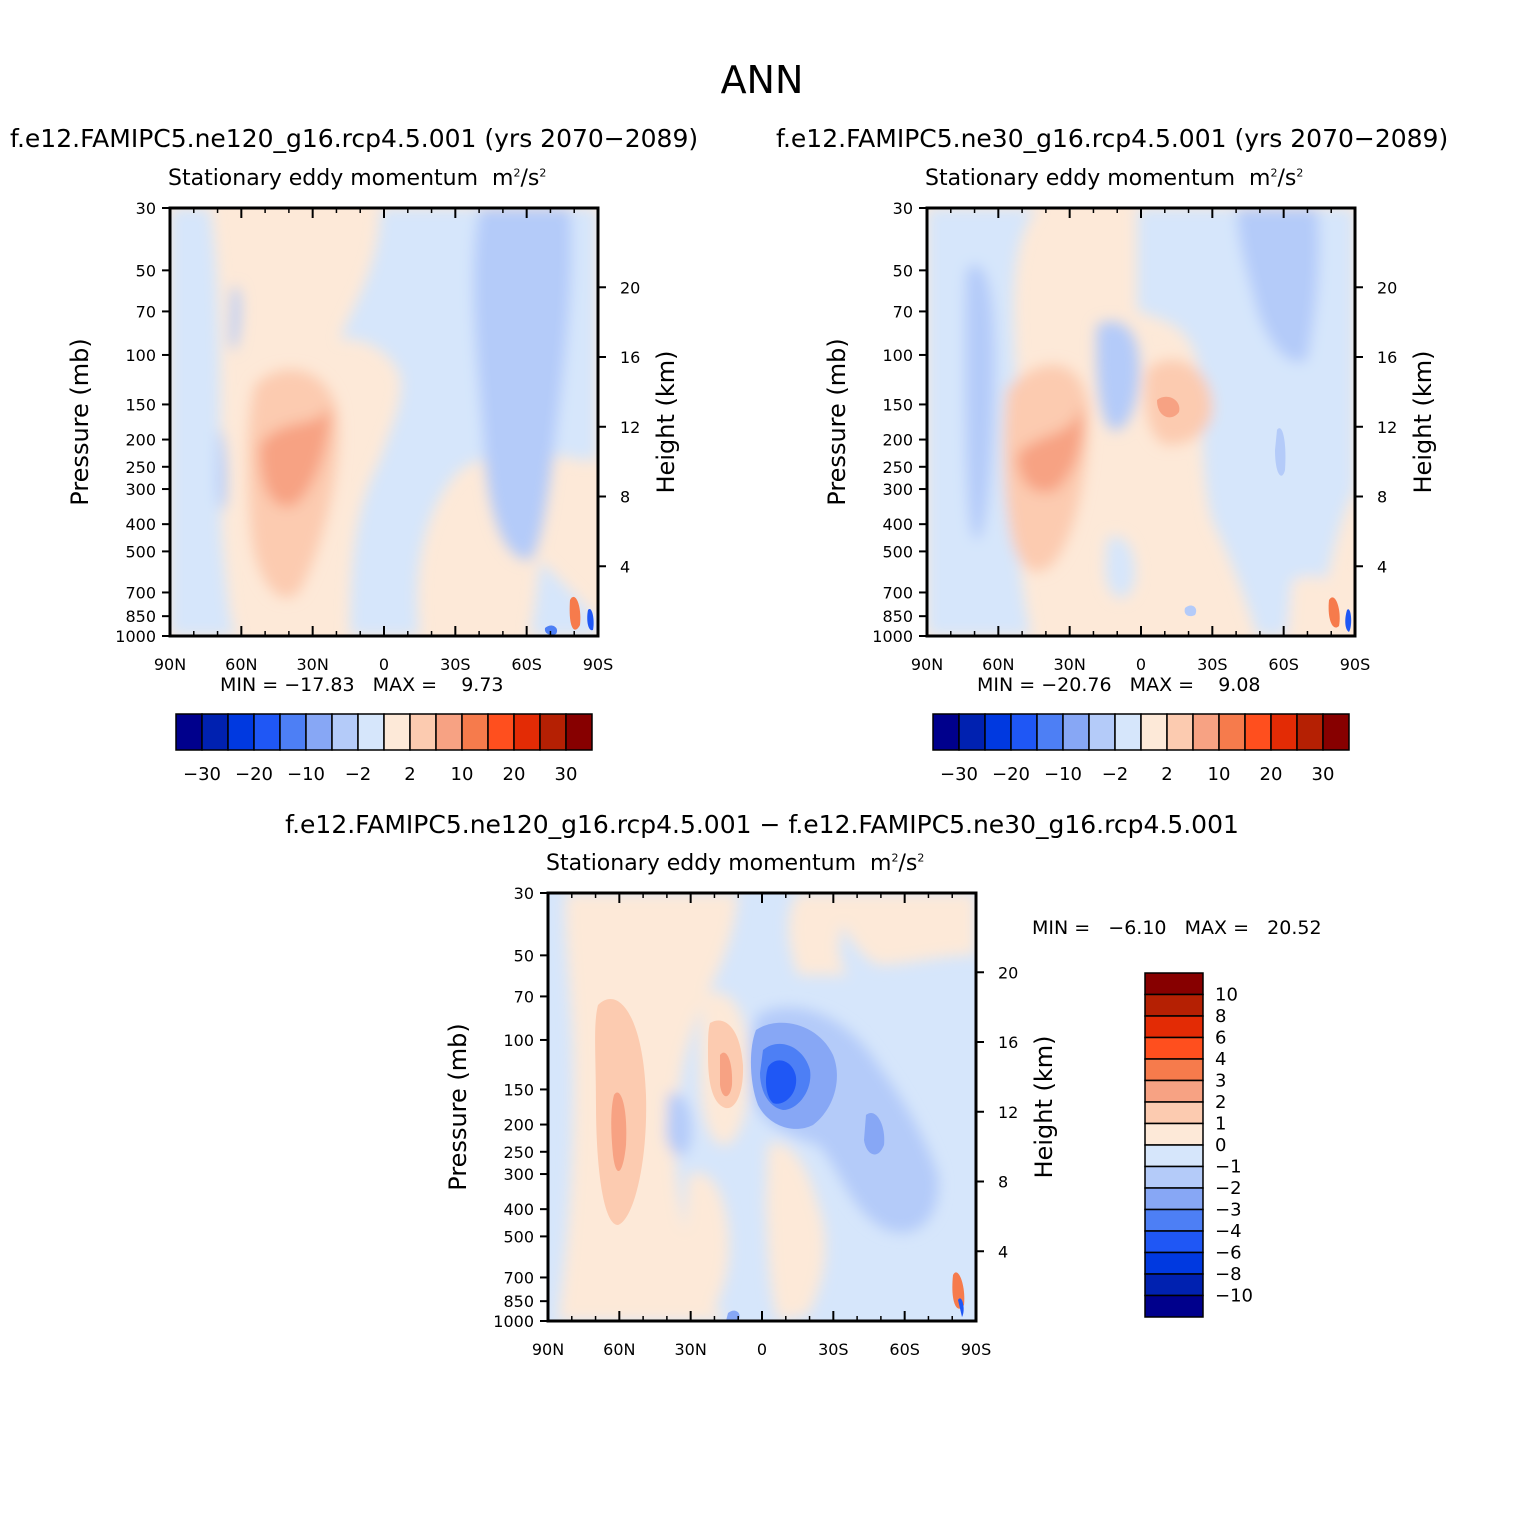 The width and height of the screenshot is (1524, 1524). Describe the element at coordinates (524, 996) in the screenshot. I see `y-tick-label: 70` at that location.